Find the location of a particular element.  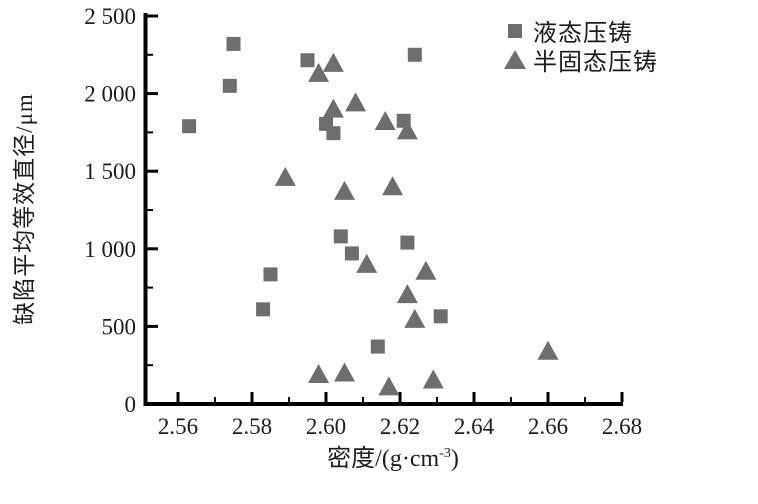

y-tick-label: 2 000 is located at coordinates (110, 94).